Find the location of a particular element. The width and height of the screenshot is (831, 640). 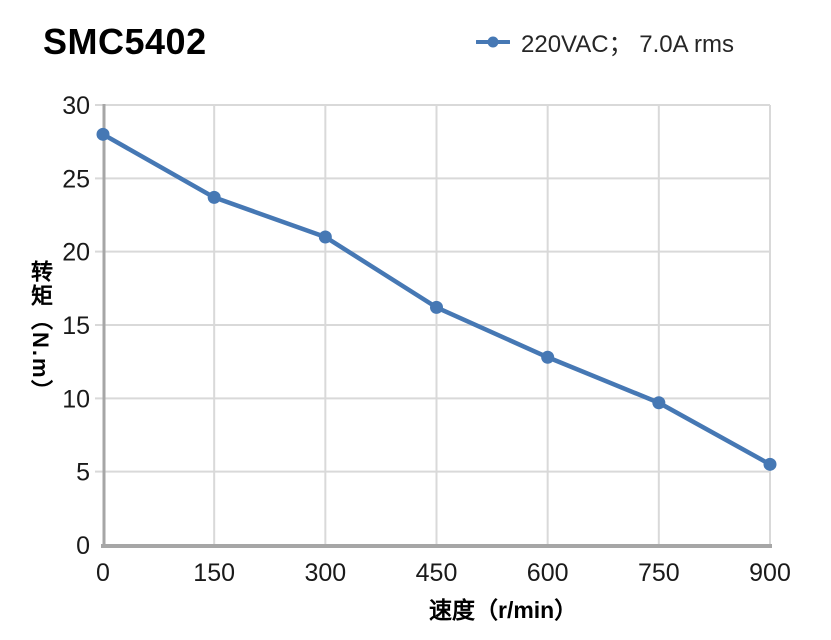

y-tick-label: 5 is located at coordinates (83, 473).